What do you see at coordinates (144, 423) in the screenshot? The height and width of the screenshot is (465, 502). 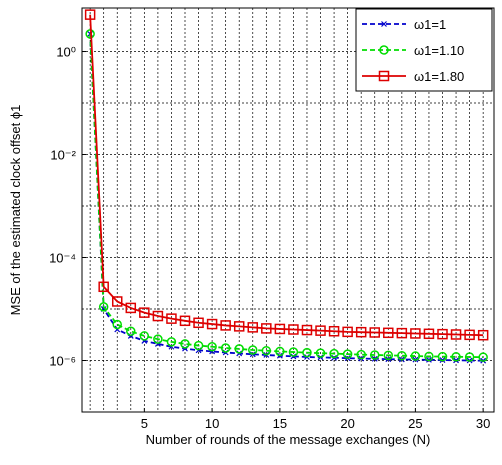 I see `x-tick-label: 5` at bounding box center [144, 423].